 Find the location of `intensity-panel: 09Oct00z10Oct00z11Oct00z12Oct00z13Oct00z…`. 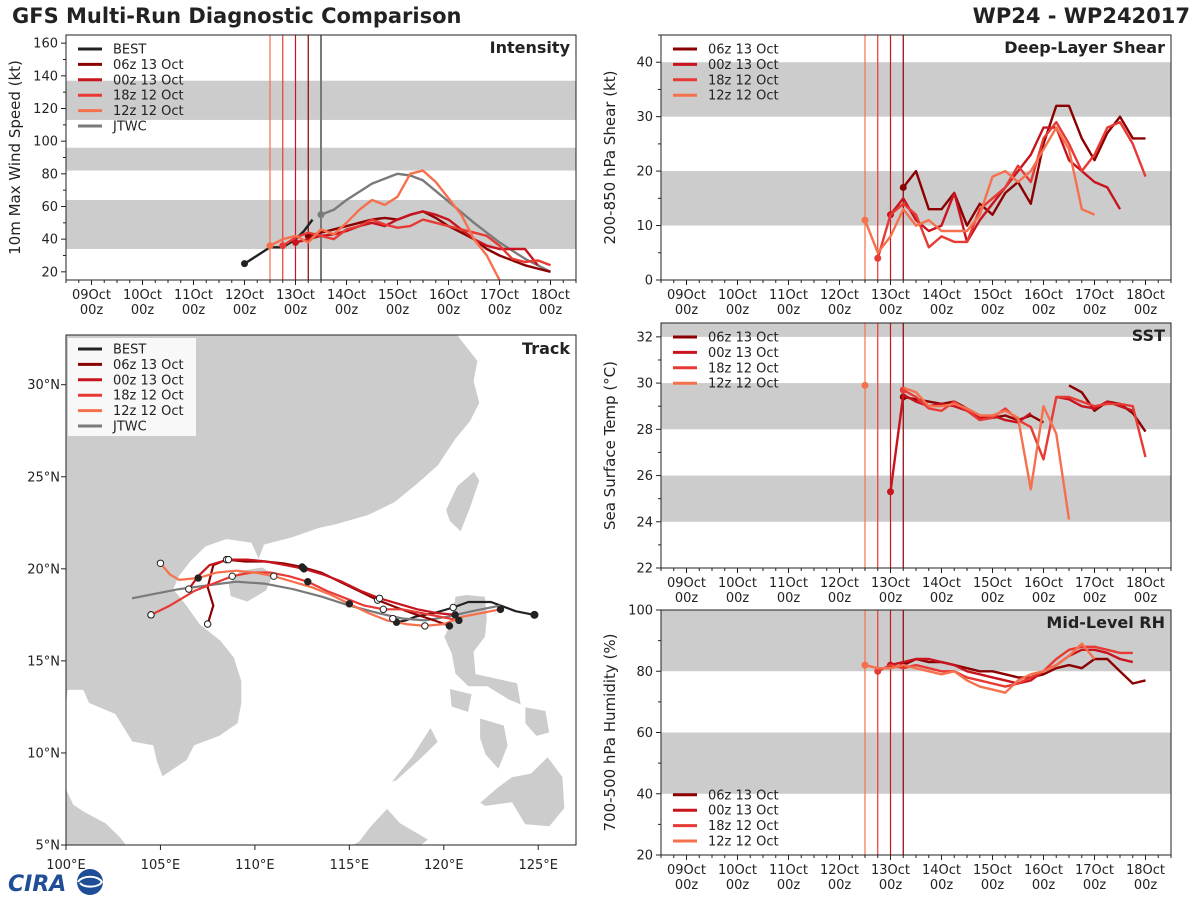

intensity-panel: 09Oct00z10Oct00z11Oct00z12Oct00z13Oct00z… is located at coordinates (291, 176).